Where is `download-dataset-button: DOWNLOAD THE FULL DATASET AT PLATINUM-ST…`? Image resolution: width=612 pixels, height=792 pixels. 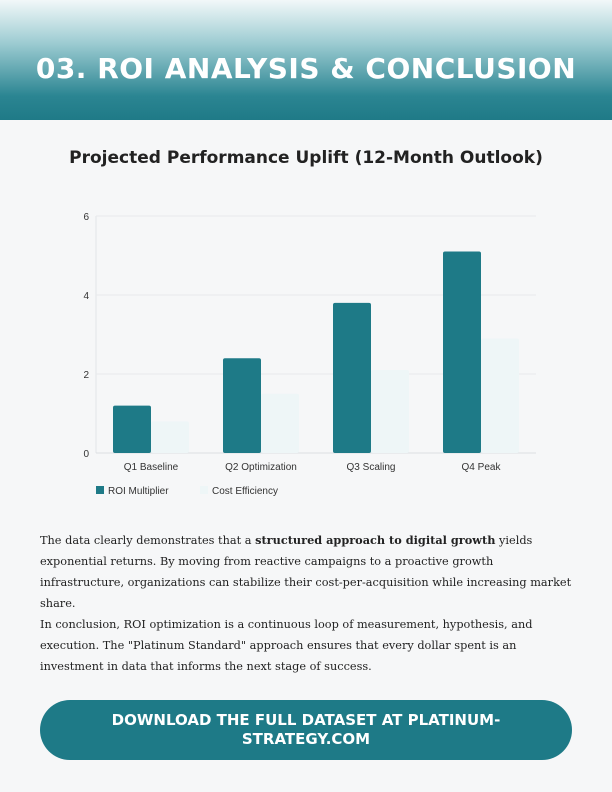 download-dataset-button: DOWNLOAD THE FULL DATASET AT PLATINUM-ST… is located at coordinates (306, 730).